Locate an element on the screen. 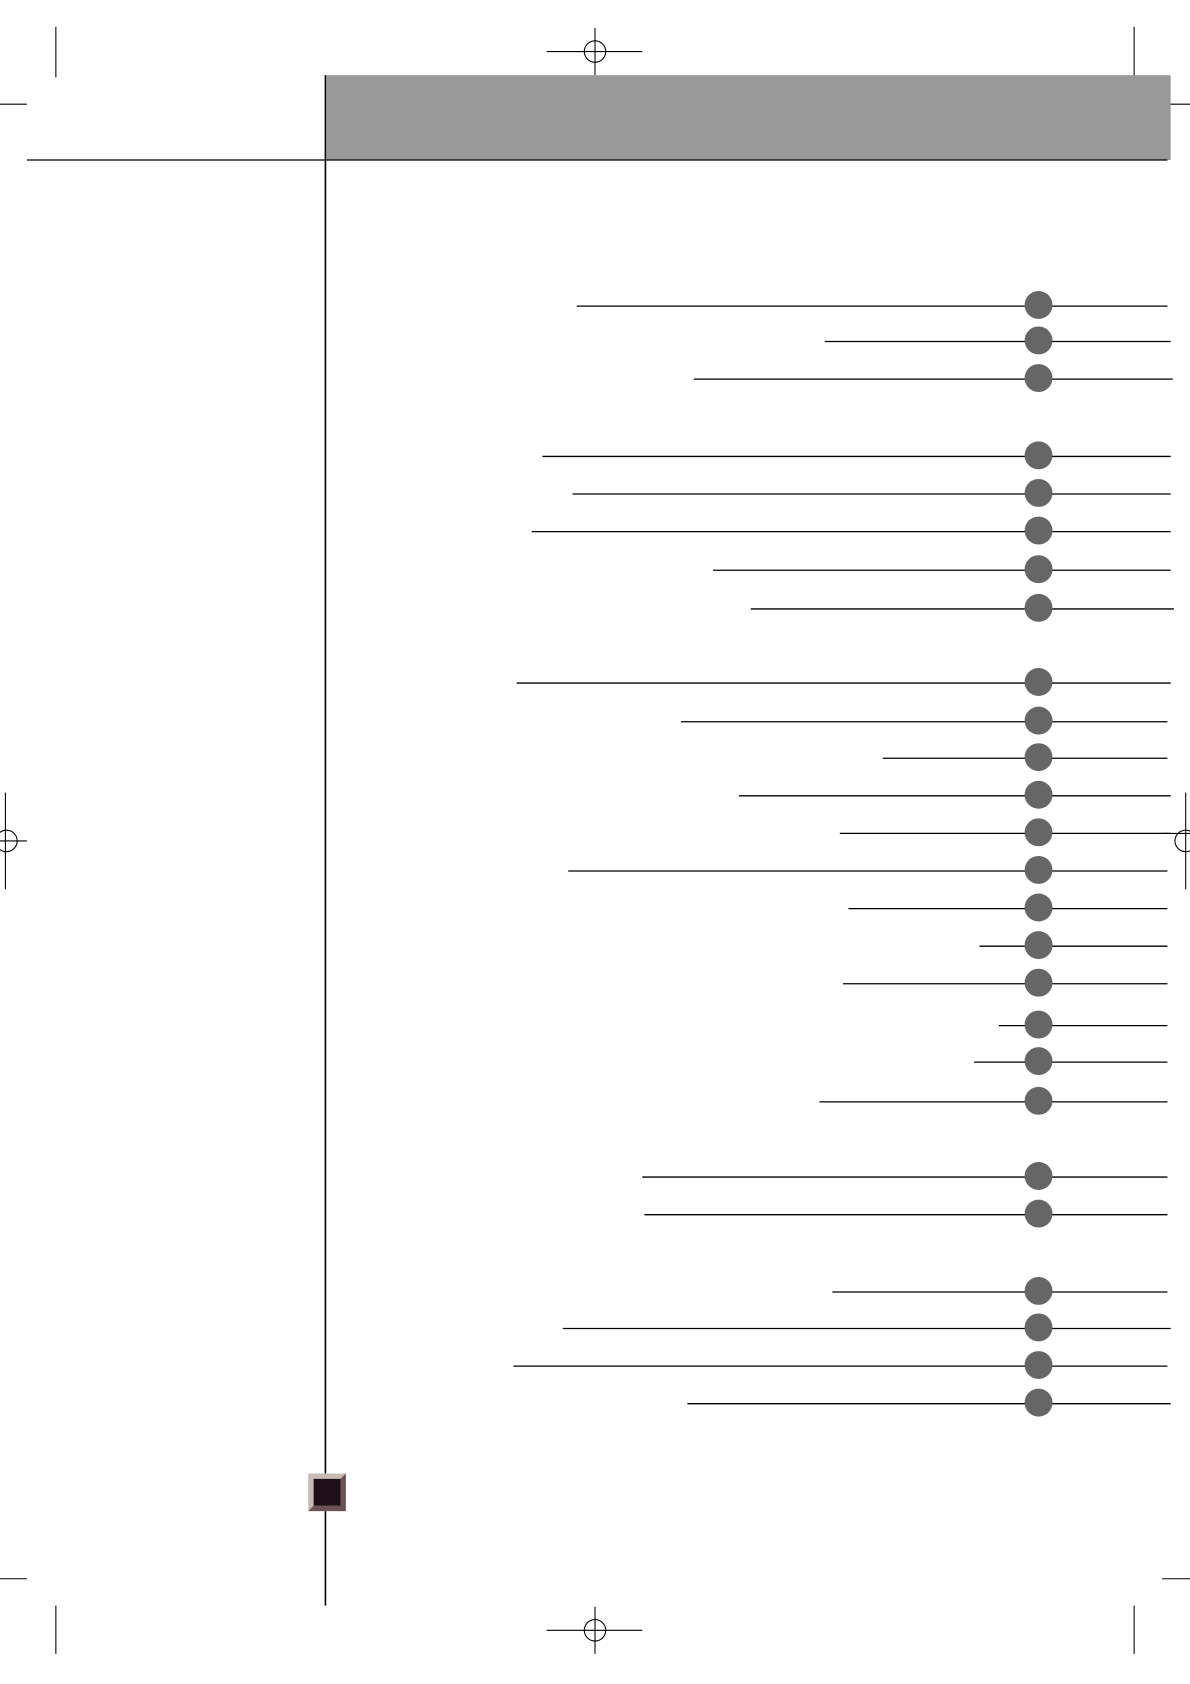 The width and height of the screenshot is (1190, 1684). registration-mark-right is located at coordinates (1176, 841).